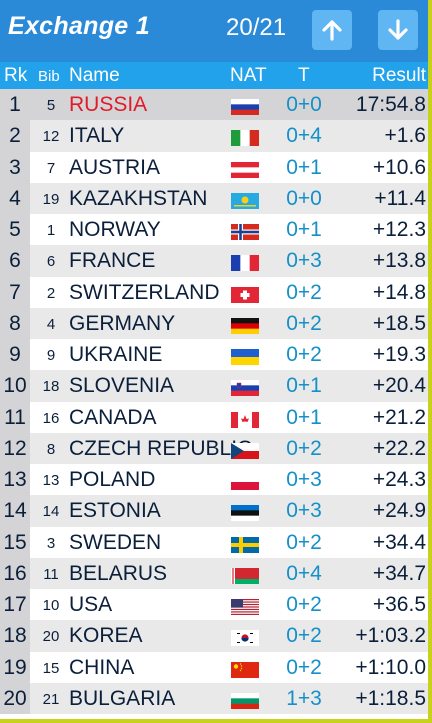  What do you see at coordinates (399, 229) in the screenshot?
I see `result-cell: +12.3` at bounding box center [399, 229].